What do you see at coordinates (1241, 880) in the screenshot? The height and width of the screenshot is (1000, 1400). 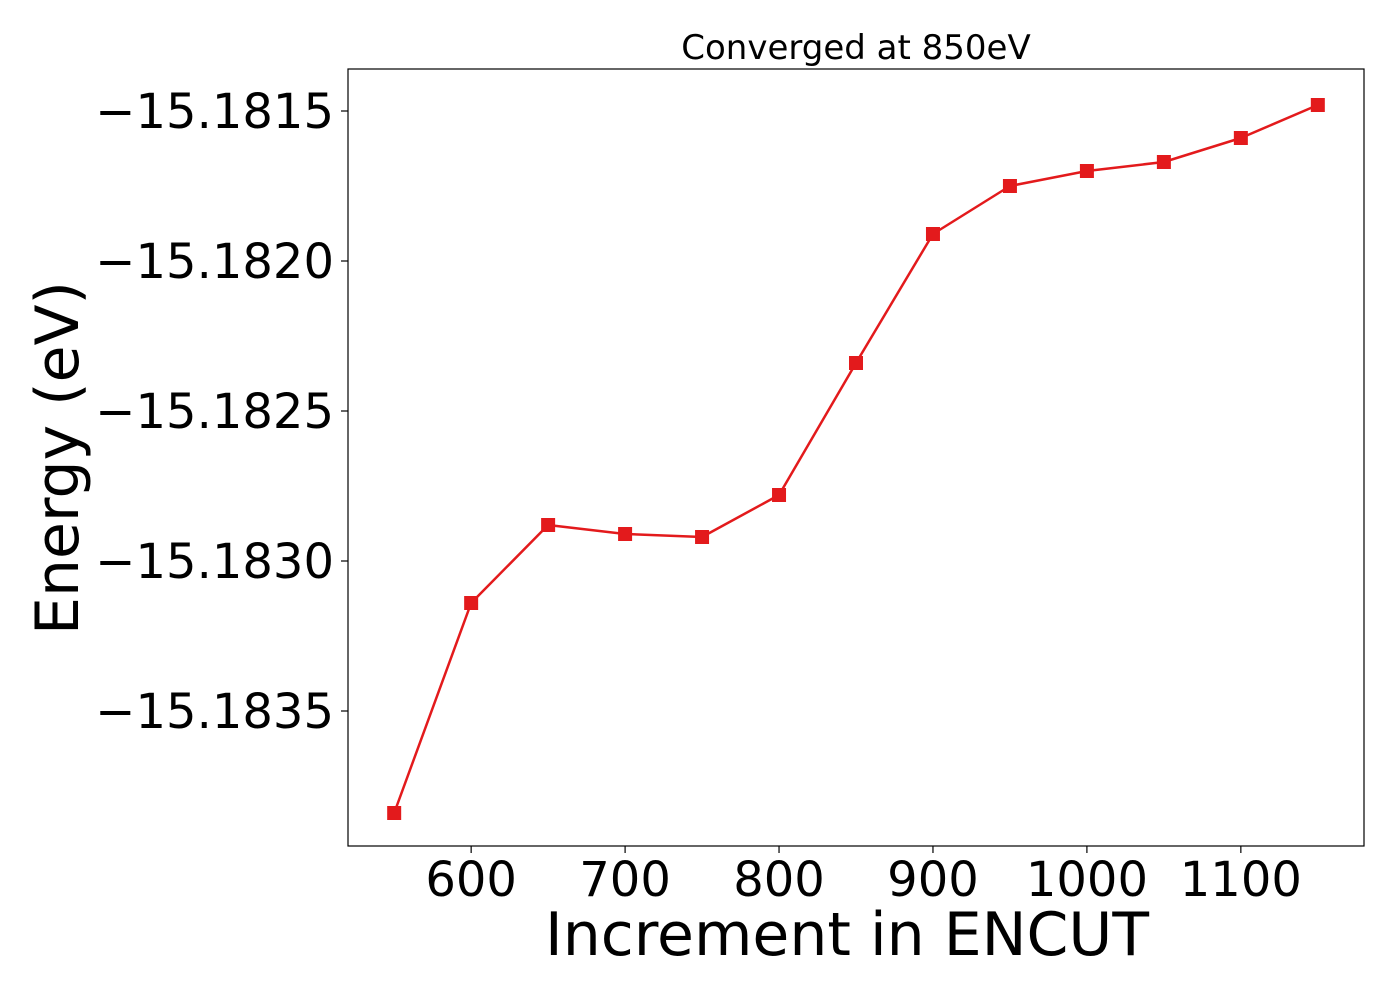 I see `x-tick-label: 1100` at bounding box center [1241, 880].